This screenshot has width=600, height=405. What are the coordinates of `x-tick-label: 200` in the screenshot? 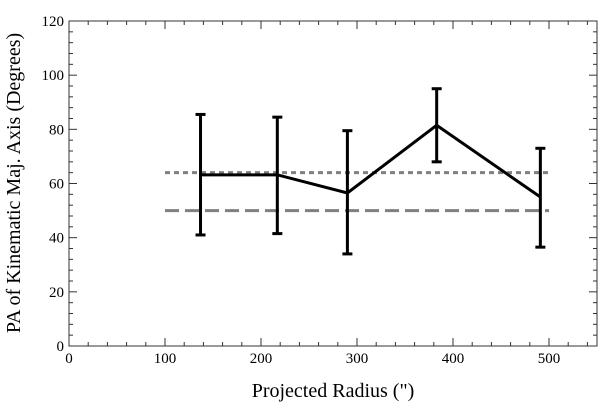 It's located at (261, 359).